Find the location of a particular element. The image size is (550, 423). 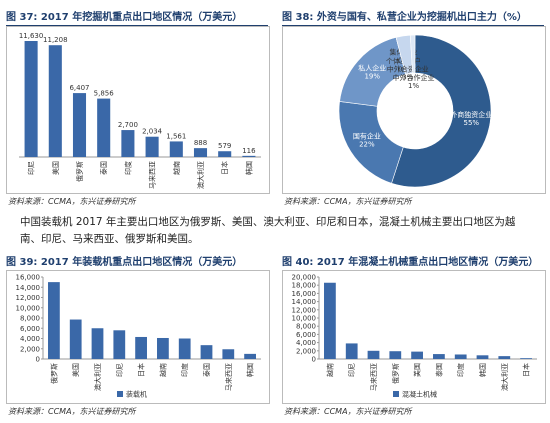

y-tick-label: 16,000 is located at coordinates (304, 294).